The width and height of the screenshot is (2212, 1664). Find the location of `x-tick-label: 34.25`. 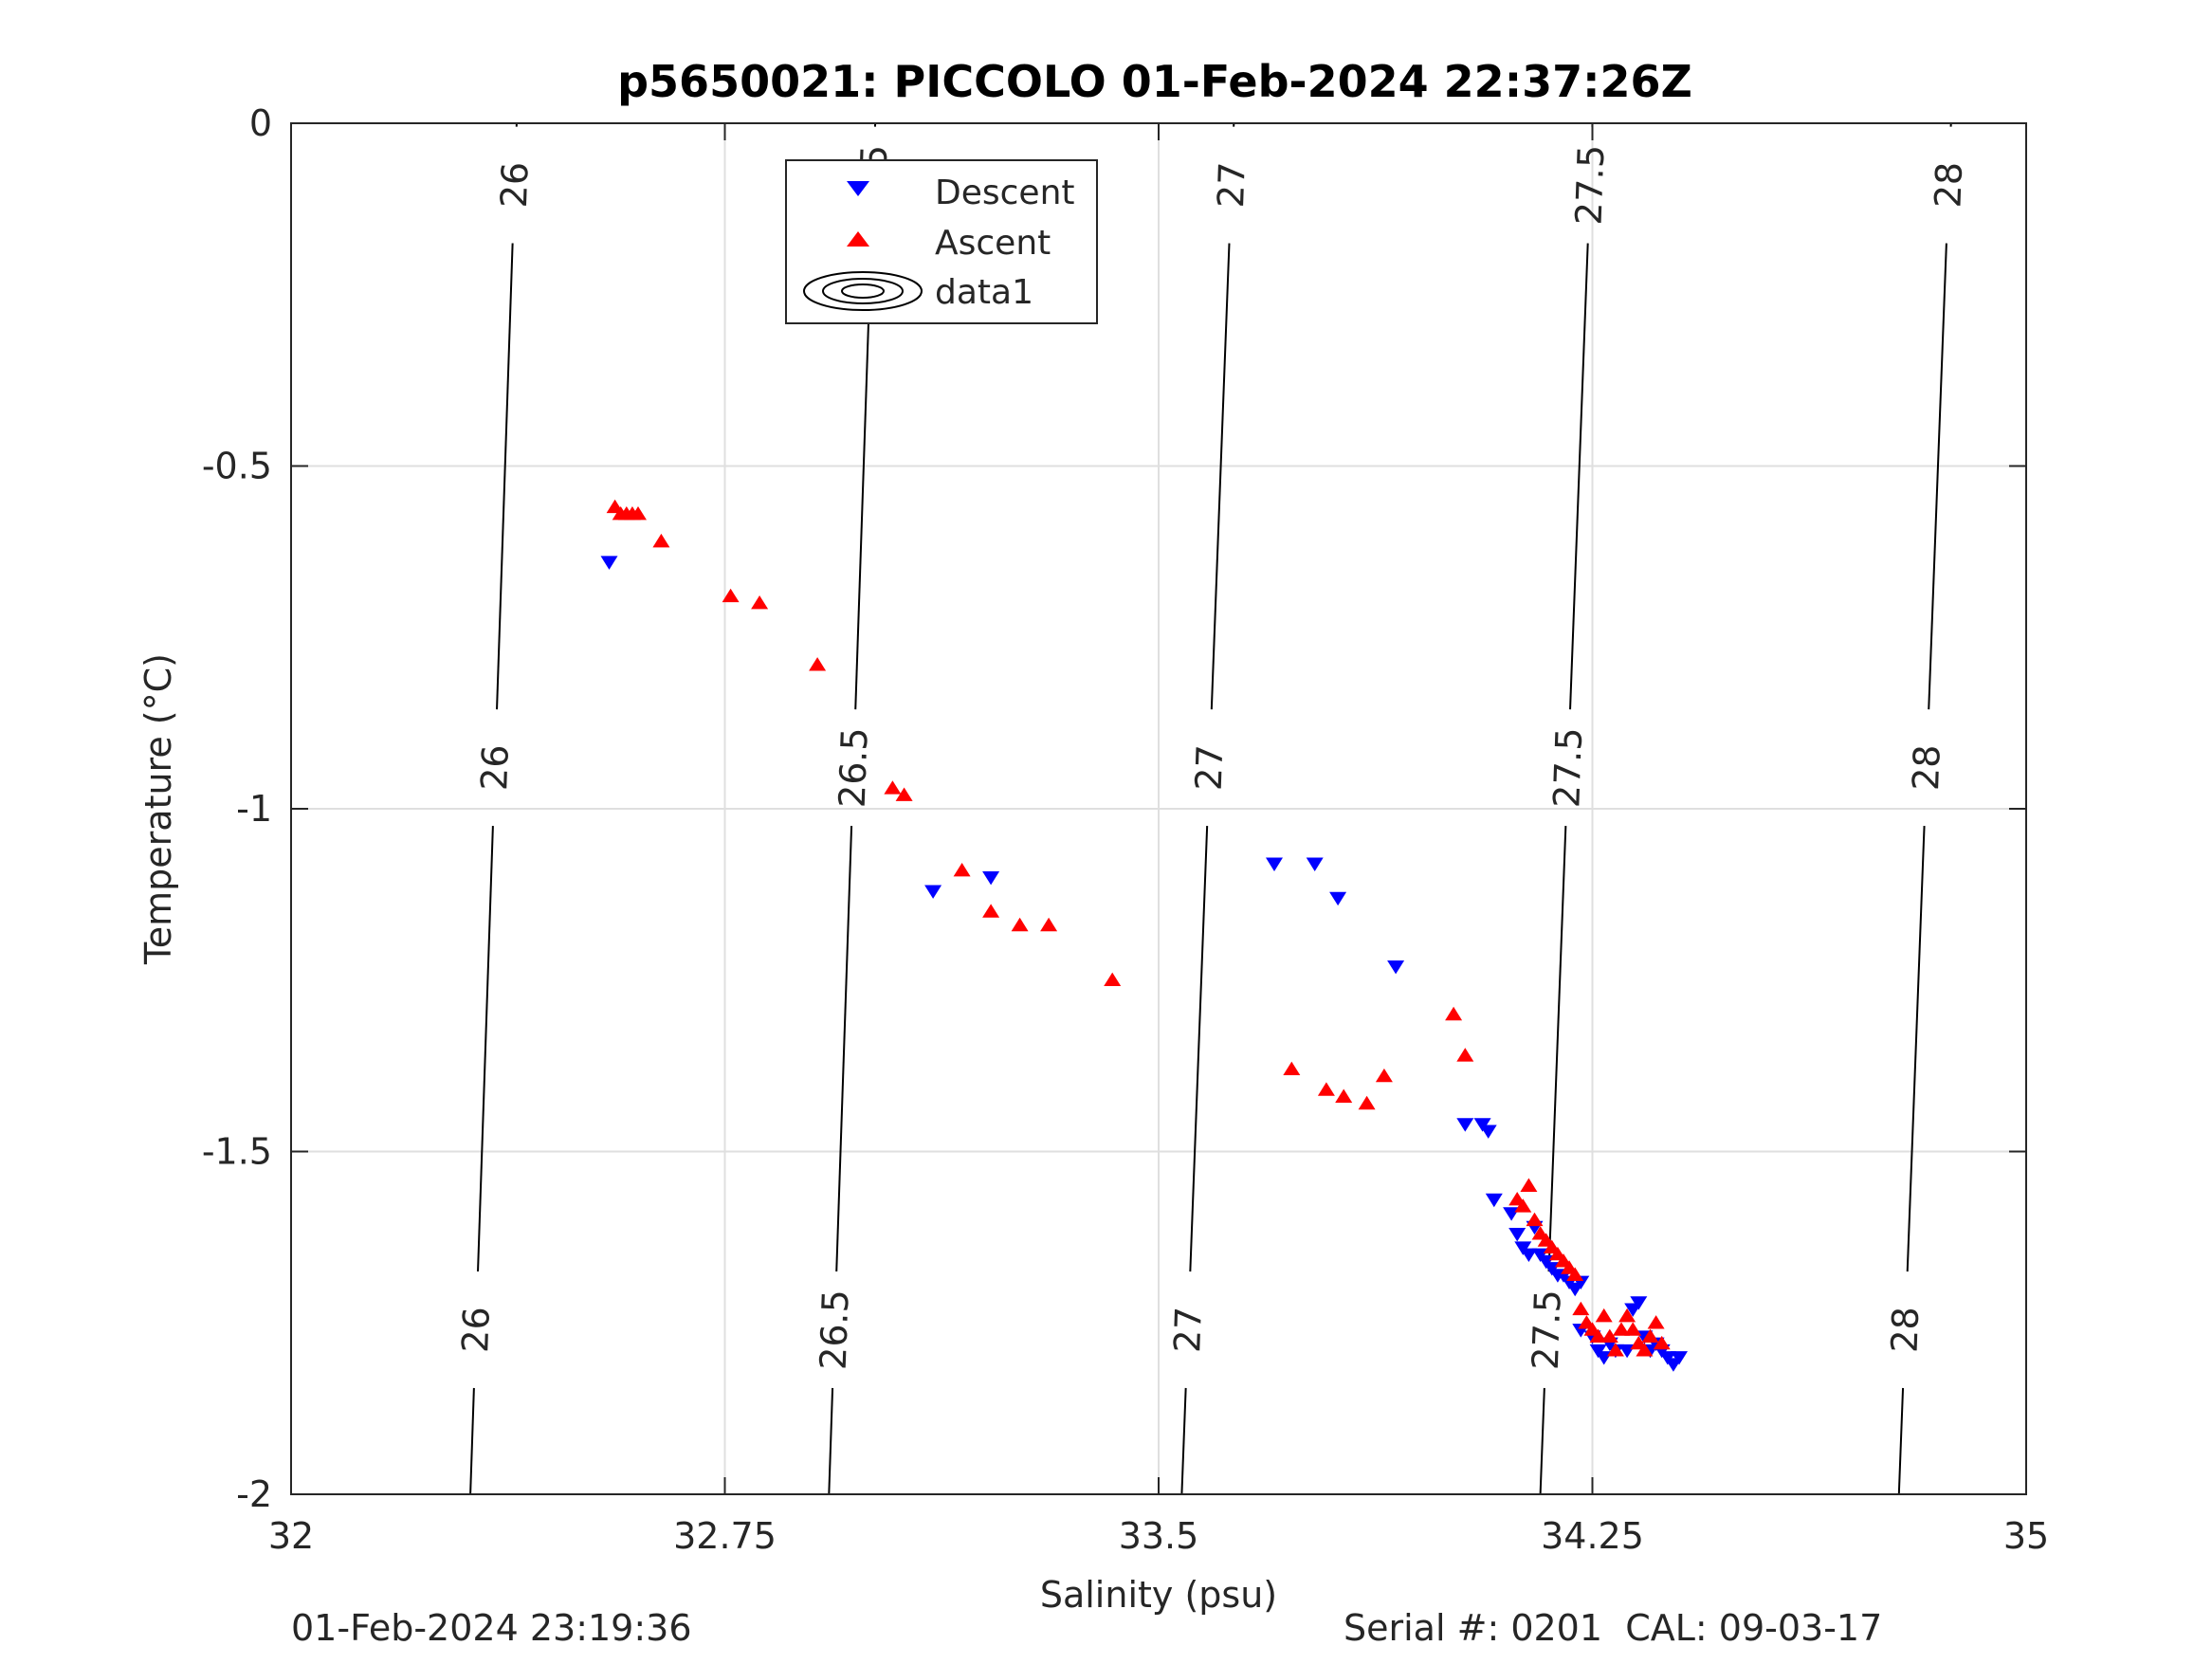

x-tick-label: 34.25 is located at coordinates (1592, 1536).